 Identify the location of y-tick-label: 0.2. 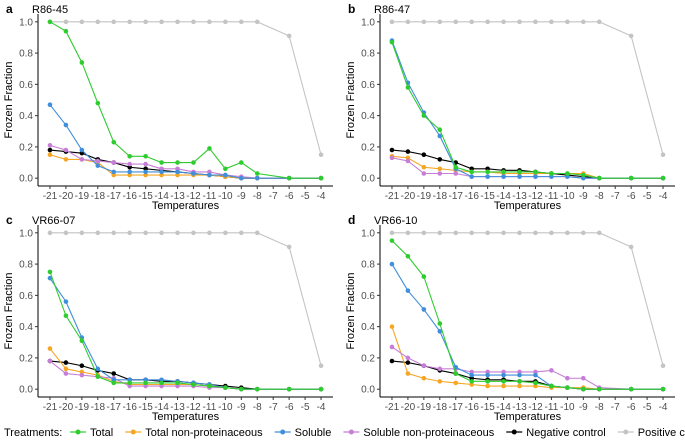
(26, 147).